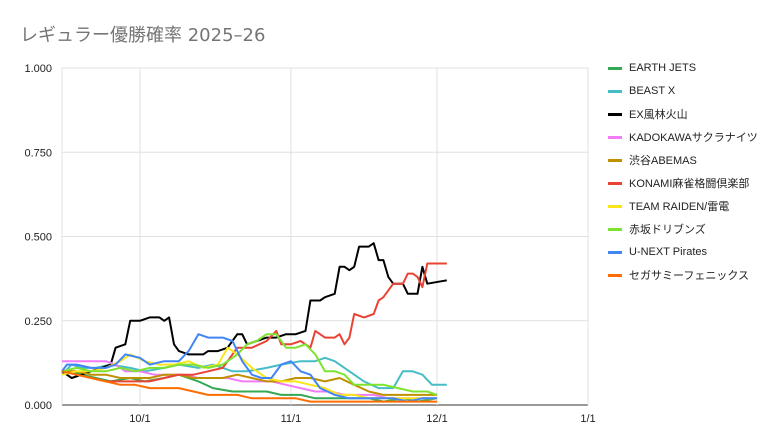 The image size is (780, 448). Describe the element at coordinates (38, 69) in the screenshot. I see `y-tick-label: 1.000` at that location.